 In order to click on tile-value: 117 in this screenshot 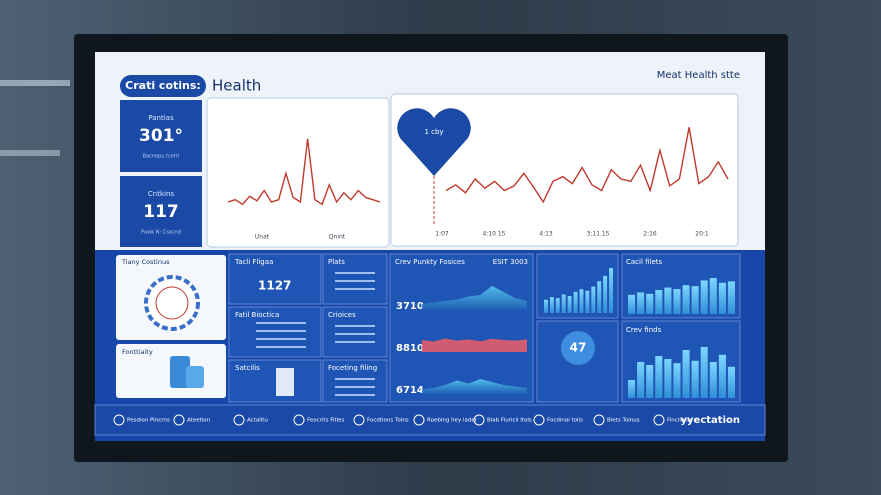, I will do `click(161, 212)`.